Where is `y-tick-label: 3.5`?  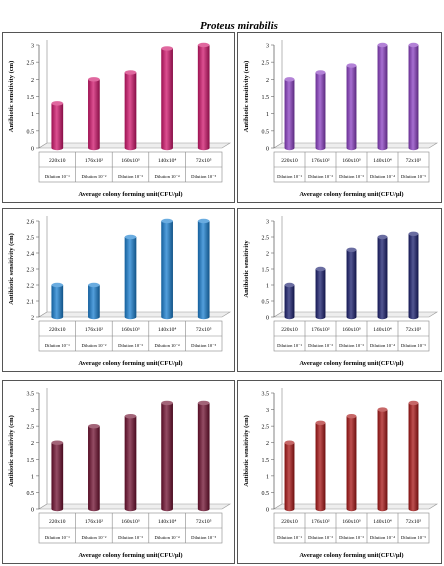 y-tick-label: 3.5 is located at coordinates (31, 395).